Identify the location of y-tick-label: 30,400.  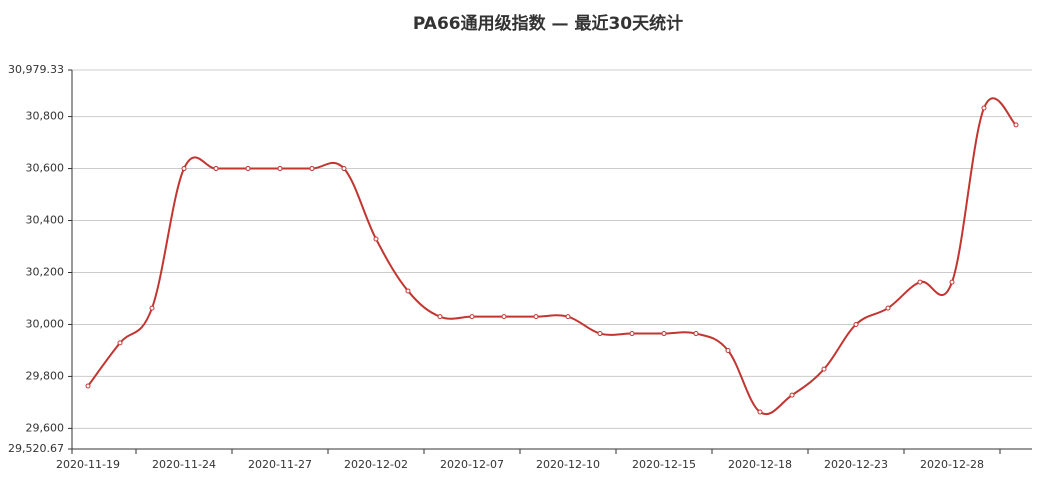
(45, 220).